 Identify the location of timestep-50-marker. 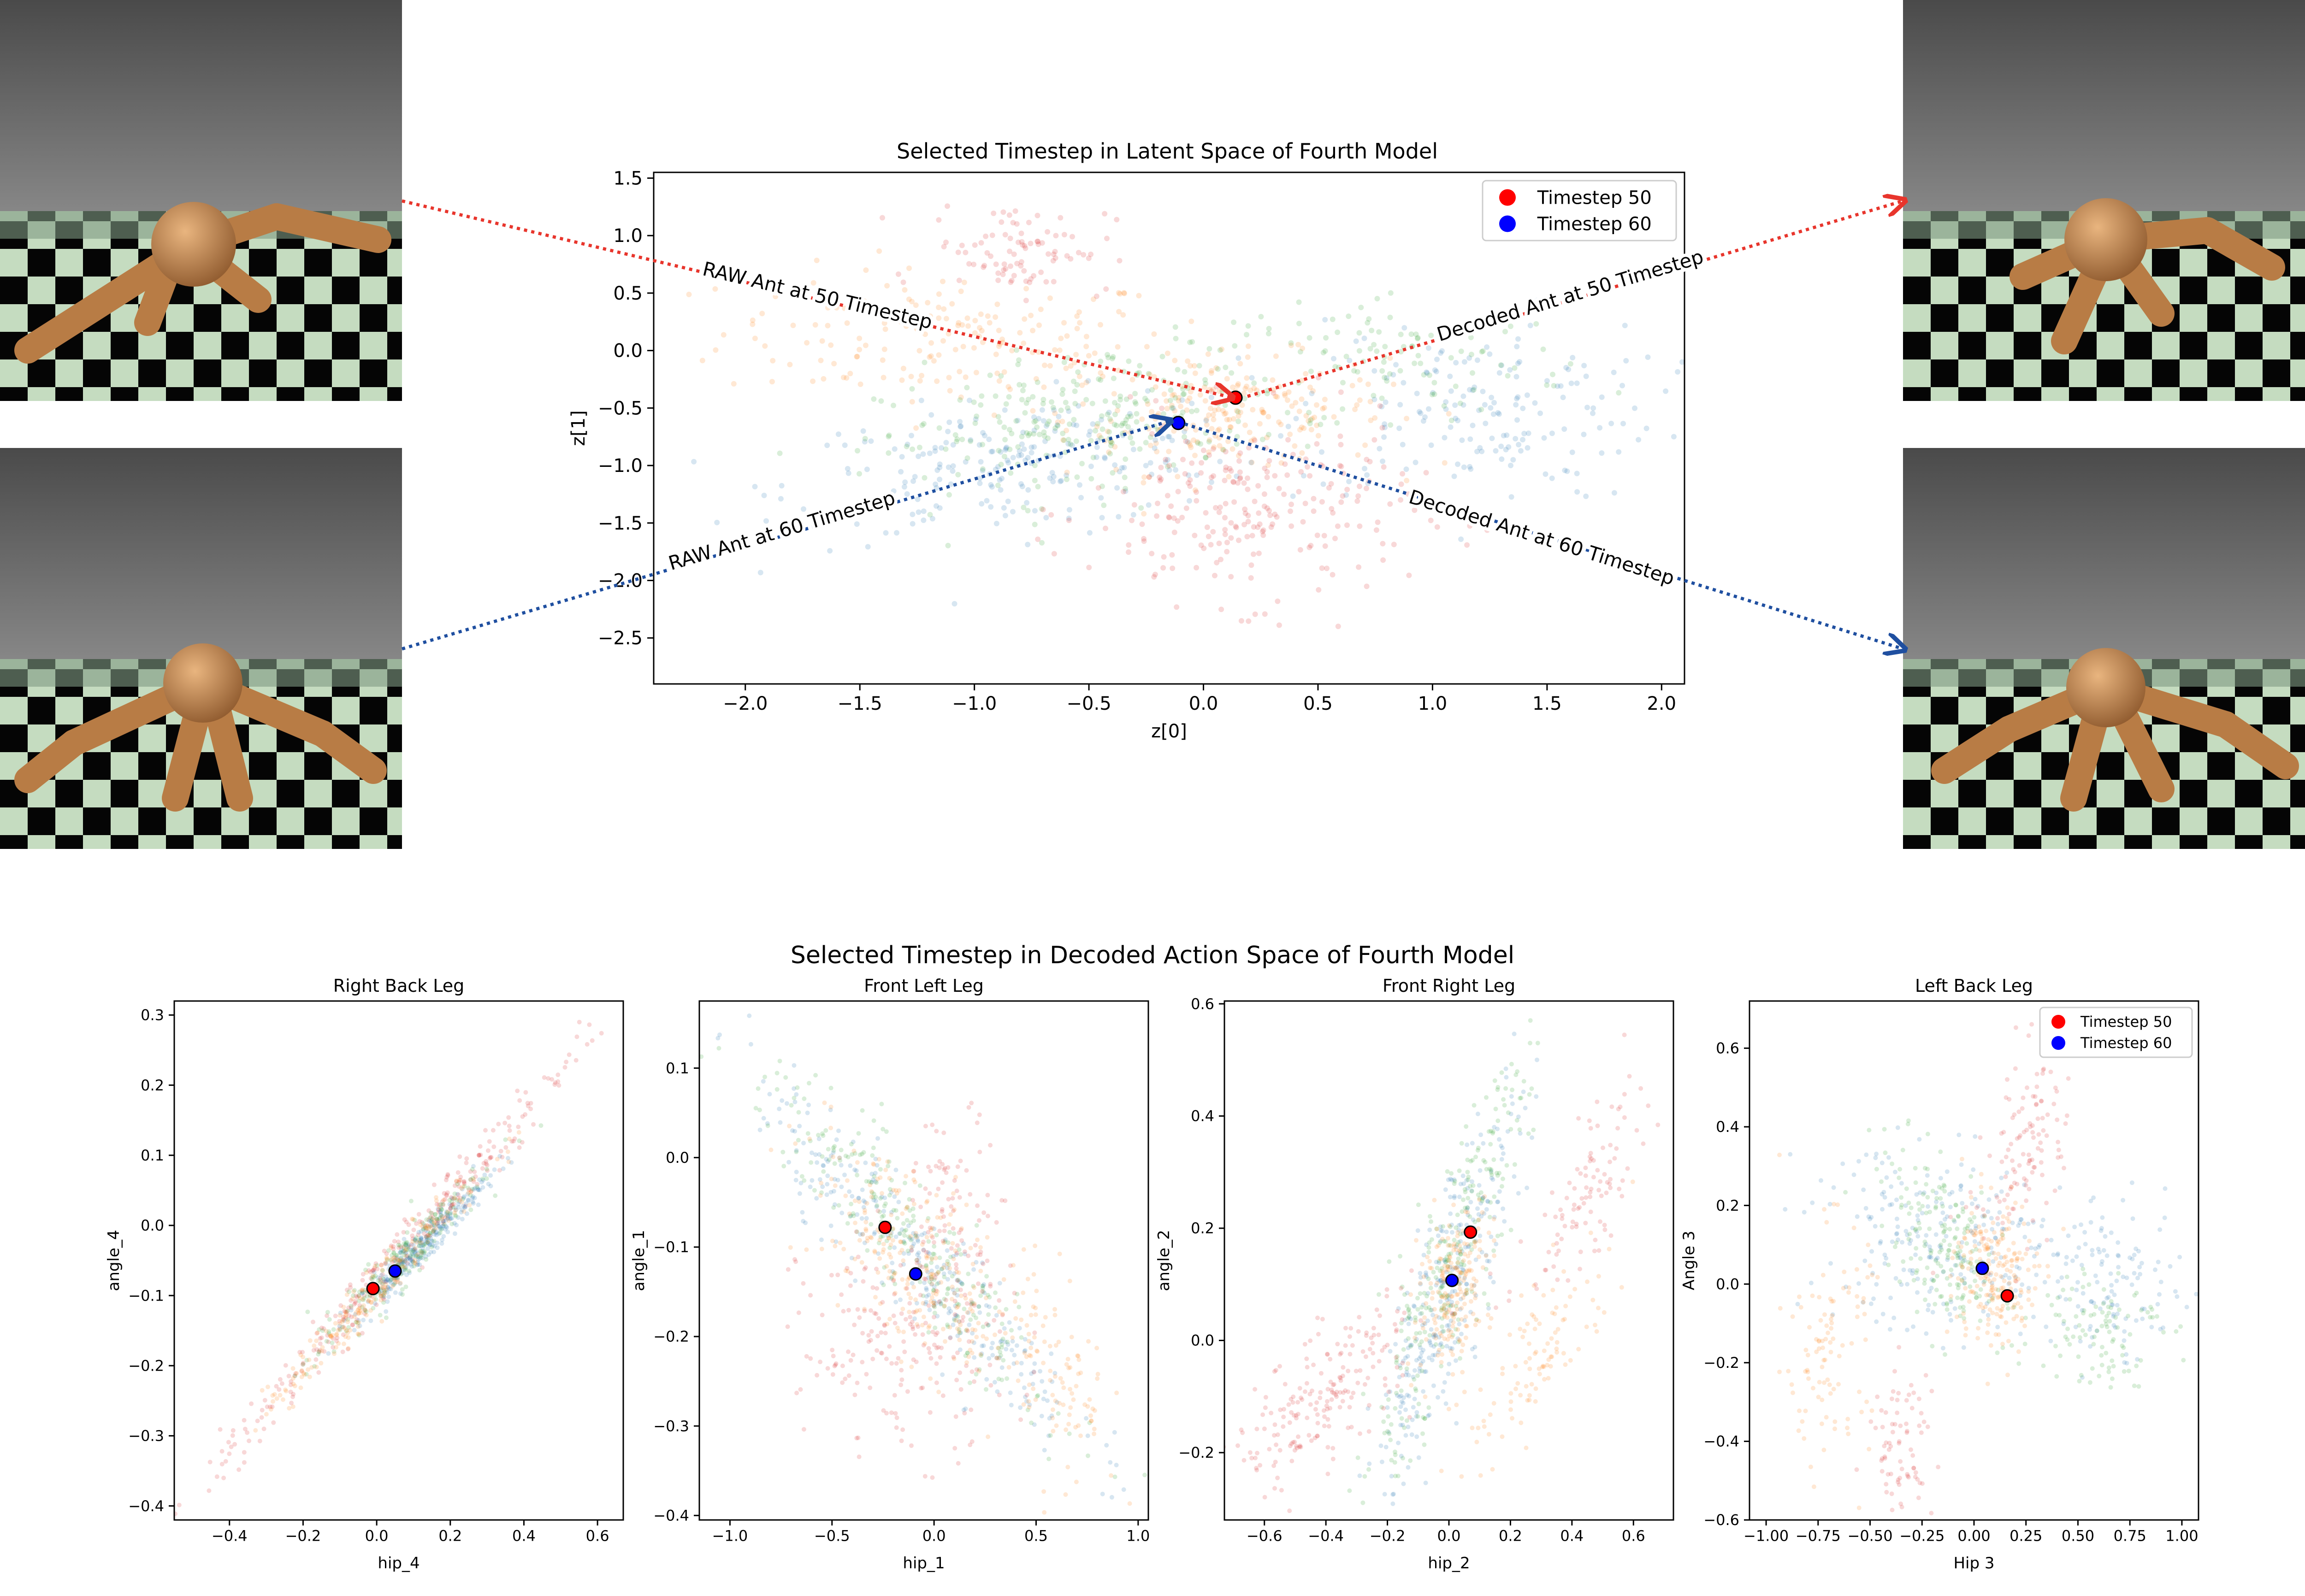
(885, 1227).